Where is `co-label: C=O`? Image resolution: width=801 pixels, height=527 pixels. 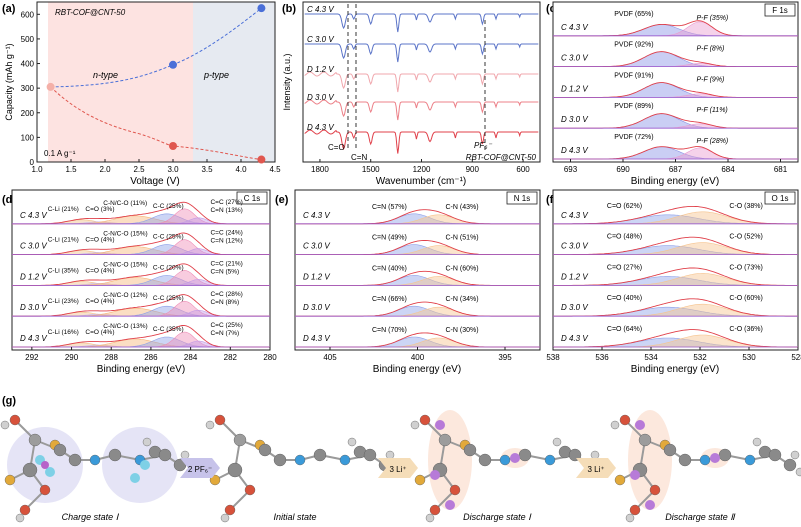 co-label: C=O is located at coordinates (336, 147).